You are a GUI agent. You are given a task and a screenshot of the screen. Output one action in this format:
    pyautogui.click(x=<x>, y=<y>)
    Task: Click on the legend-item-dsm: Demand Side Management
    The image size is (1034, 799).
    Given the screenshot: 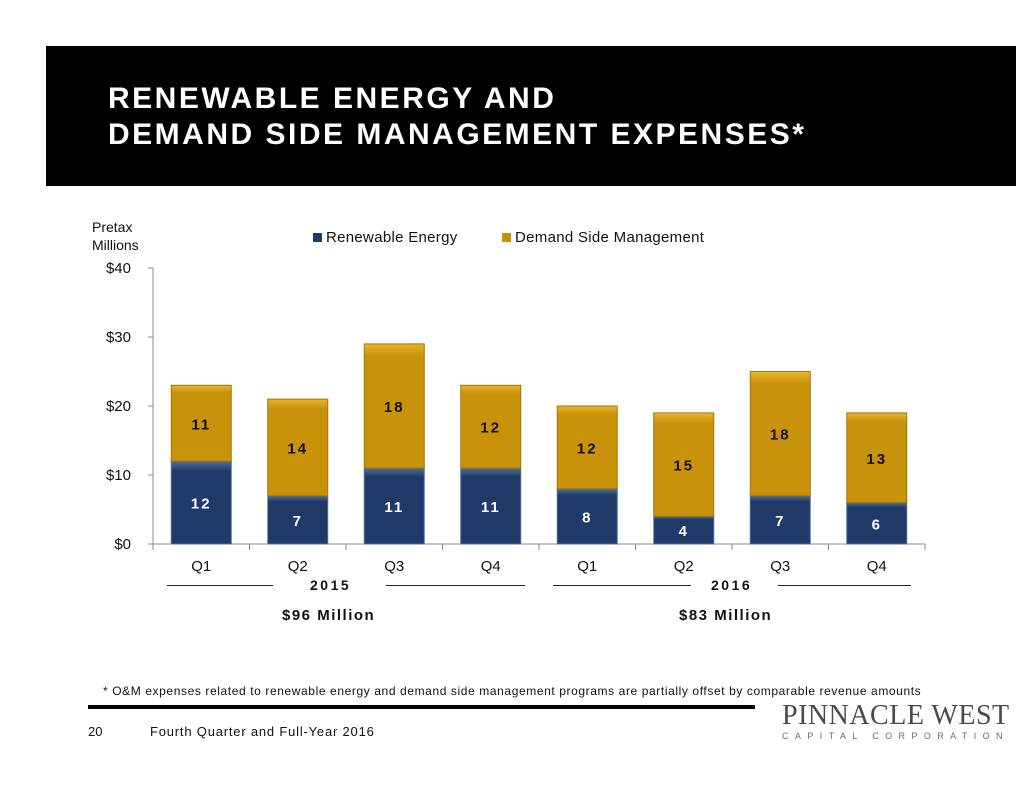 What is the action you would take?
    pyautogui.click(x=603, y=237)
    